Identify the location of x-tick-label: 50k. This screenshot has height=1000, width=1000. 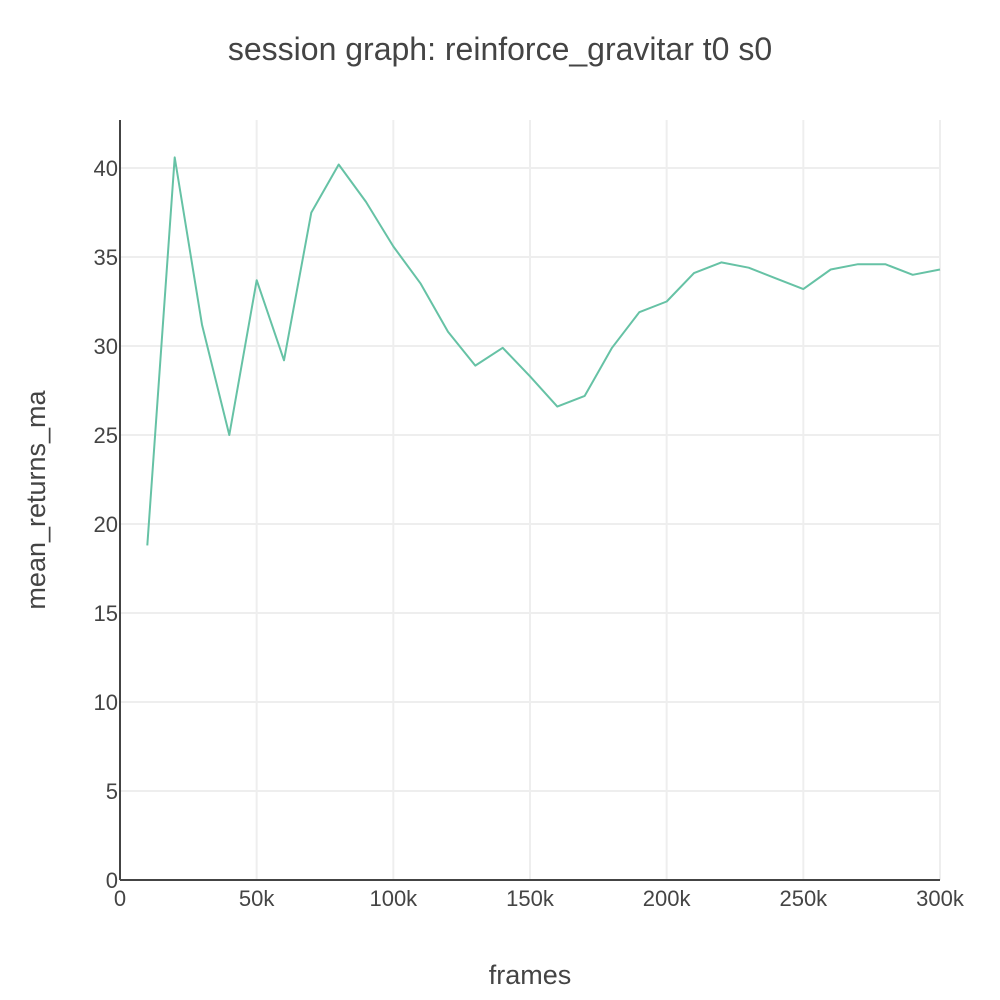
(257, 898).